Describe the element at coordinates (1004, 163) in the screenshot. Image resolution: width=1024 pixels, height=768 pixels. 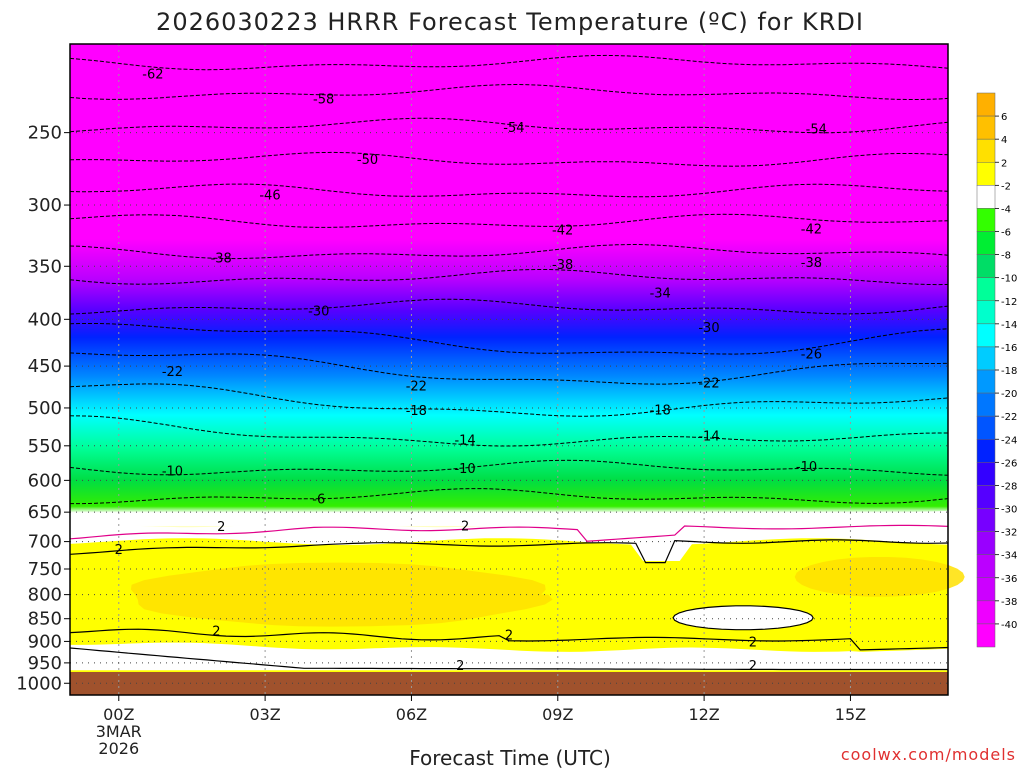
I see `colorbar-label: 2` at that location.